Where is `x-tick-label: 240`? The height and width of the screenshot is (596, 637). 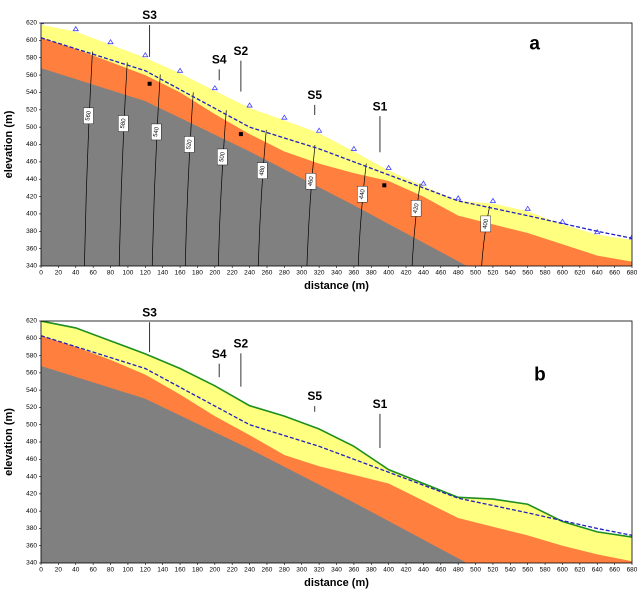
x-tick-label: 240 is located at coordinates (249, 273).